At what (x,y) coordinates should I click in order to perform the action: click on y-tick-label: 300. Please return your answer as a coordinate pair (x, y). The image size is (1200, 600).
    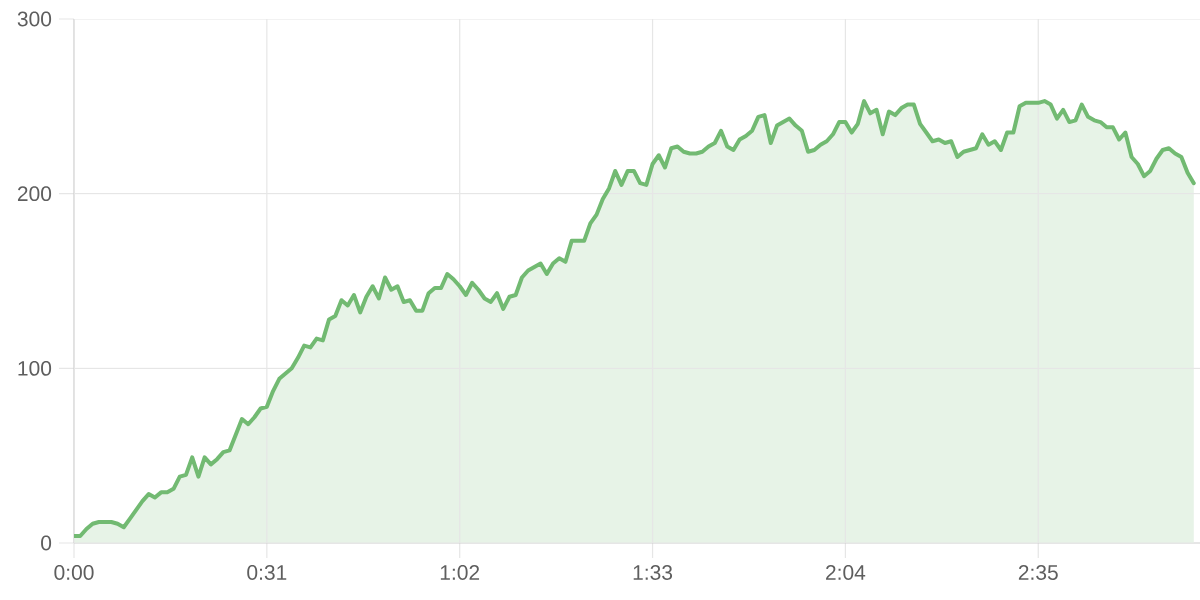
    Looking at the image, I should click on (34, 19).